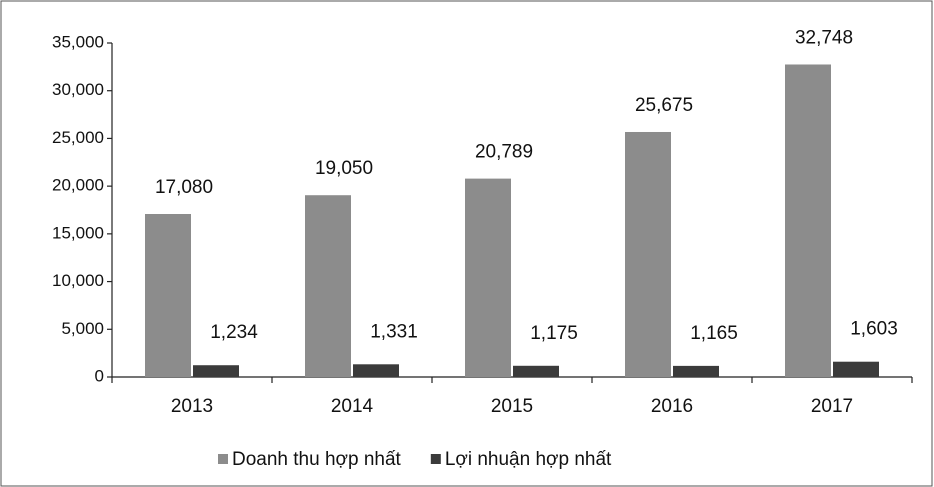  Describe the element at coordinates (714, 333) in the screenshot. I see `value-label: 1,165` at that location.